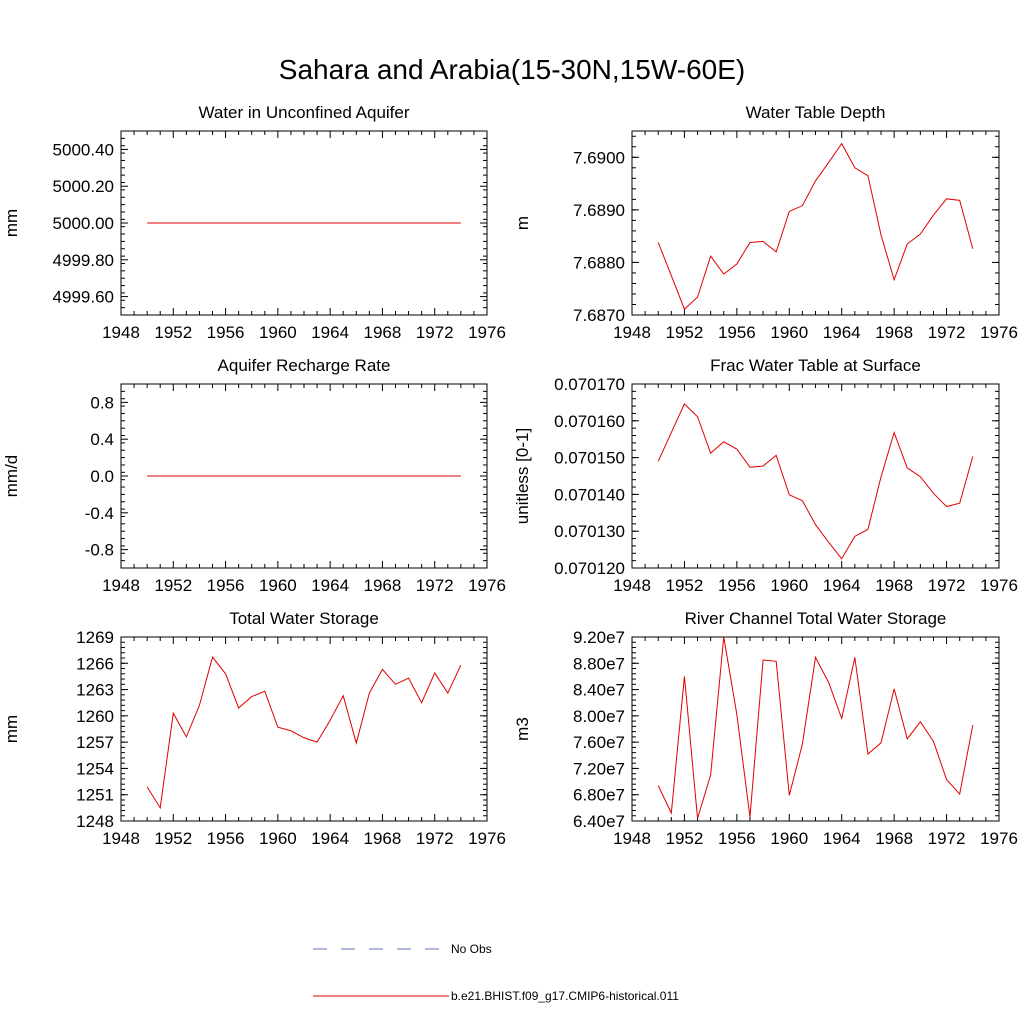  What do you see at coordinates (599, 262) in the screenshot?
I see `y-tick-label: 7.6880` at bounding box center [599, 262].